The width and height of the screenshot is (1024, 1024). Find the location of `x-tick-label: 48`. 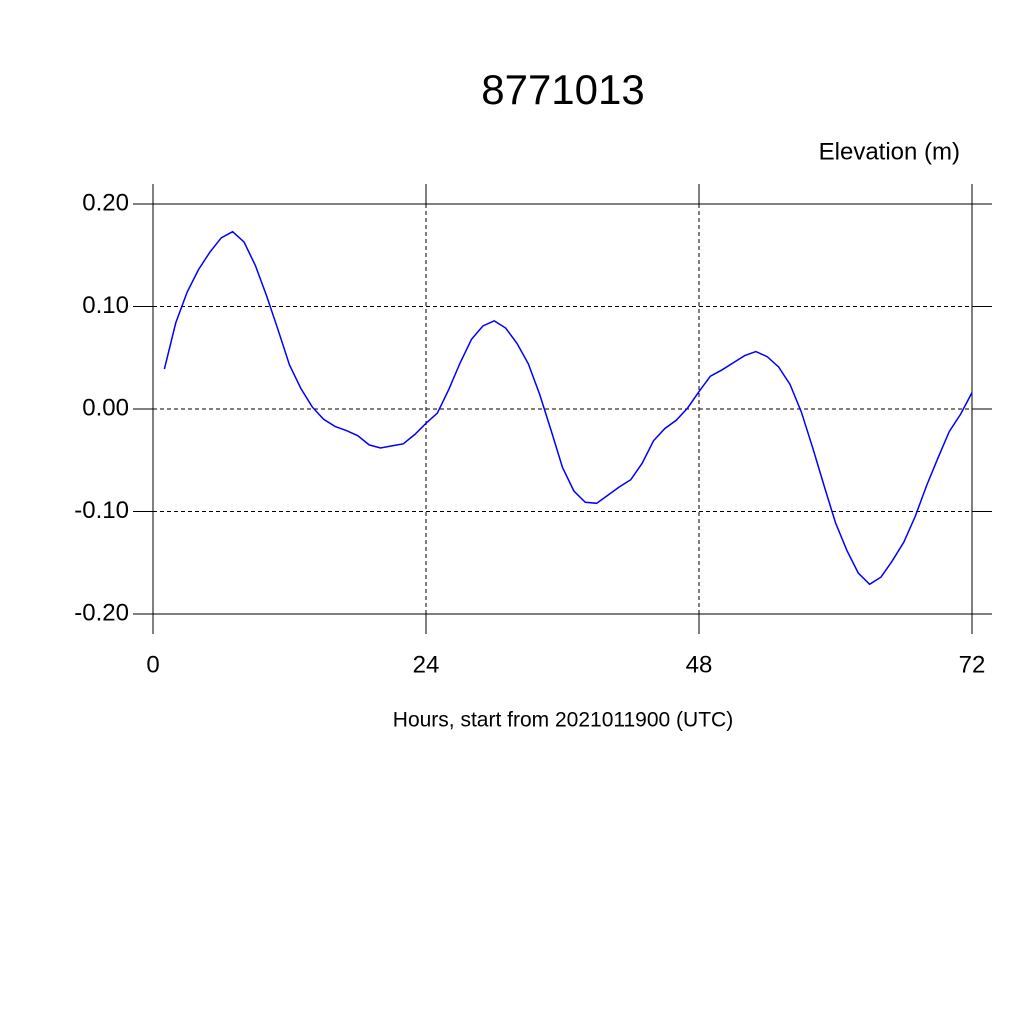

x-tick-label: 48 is located at coordinates (699, 664).